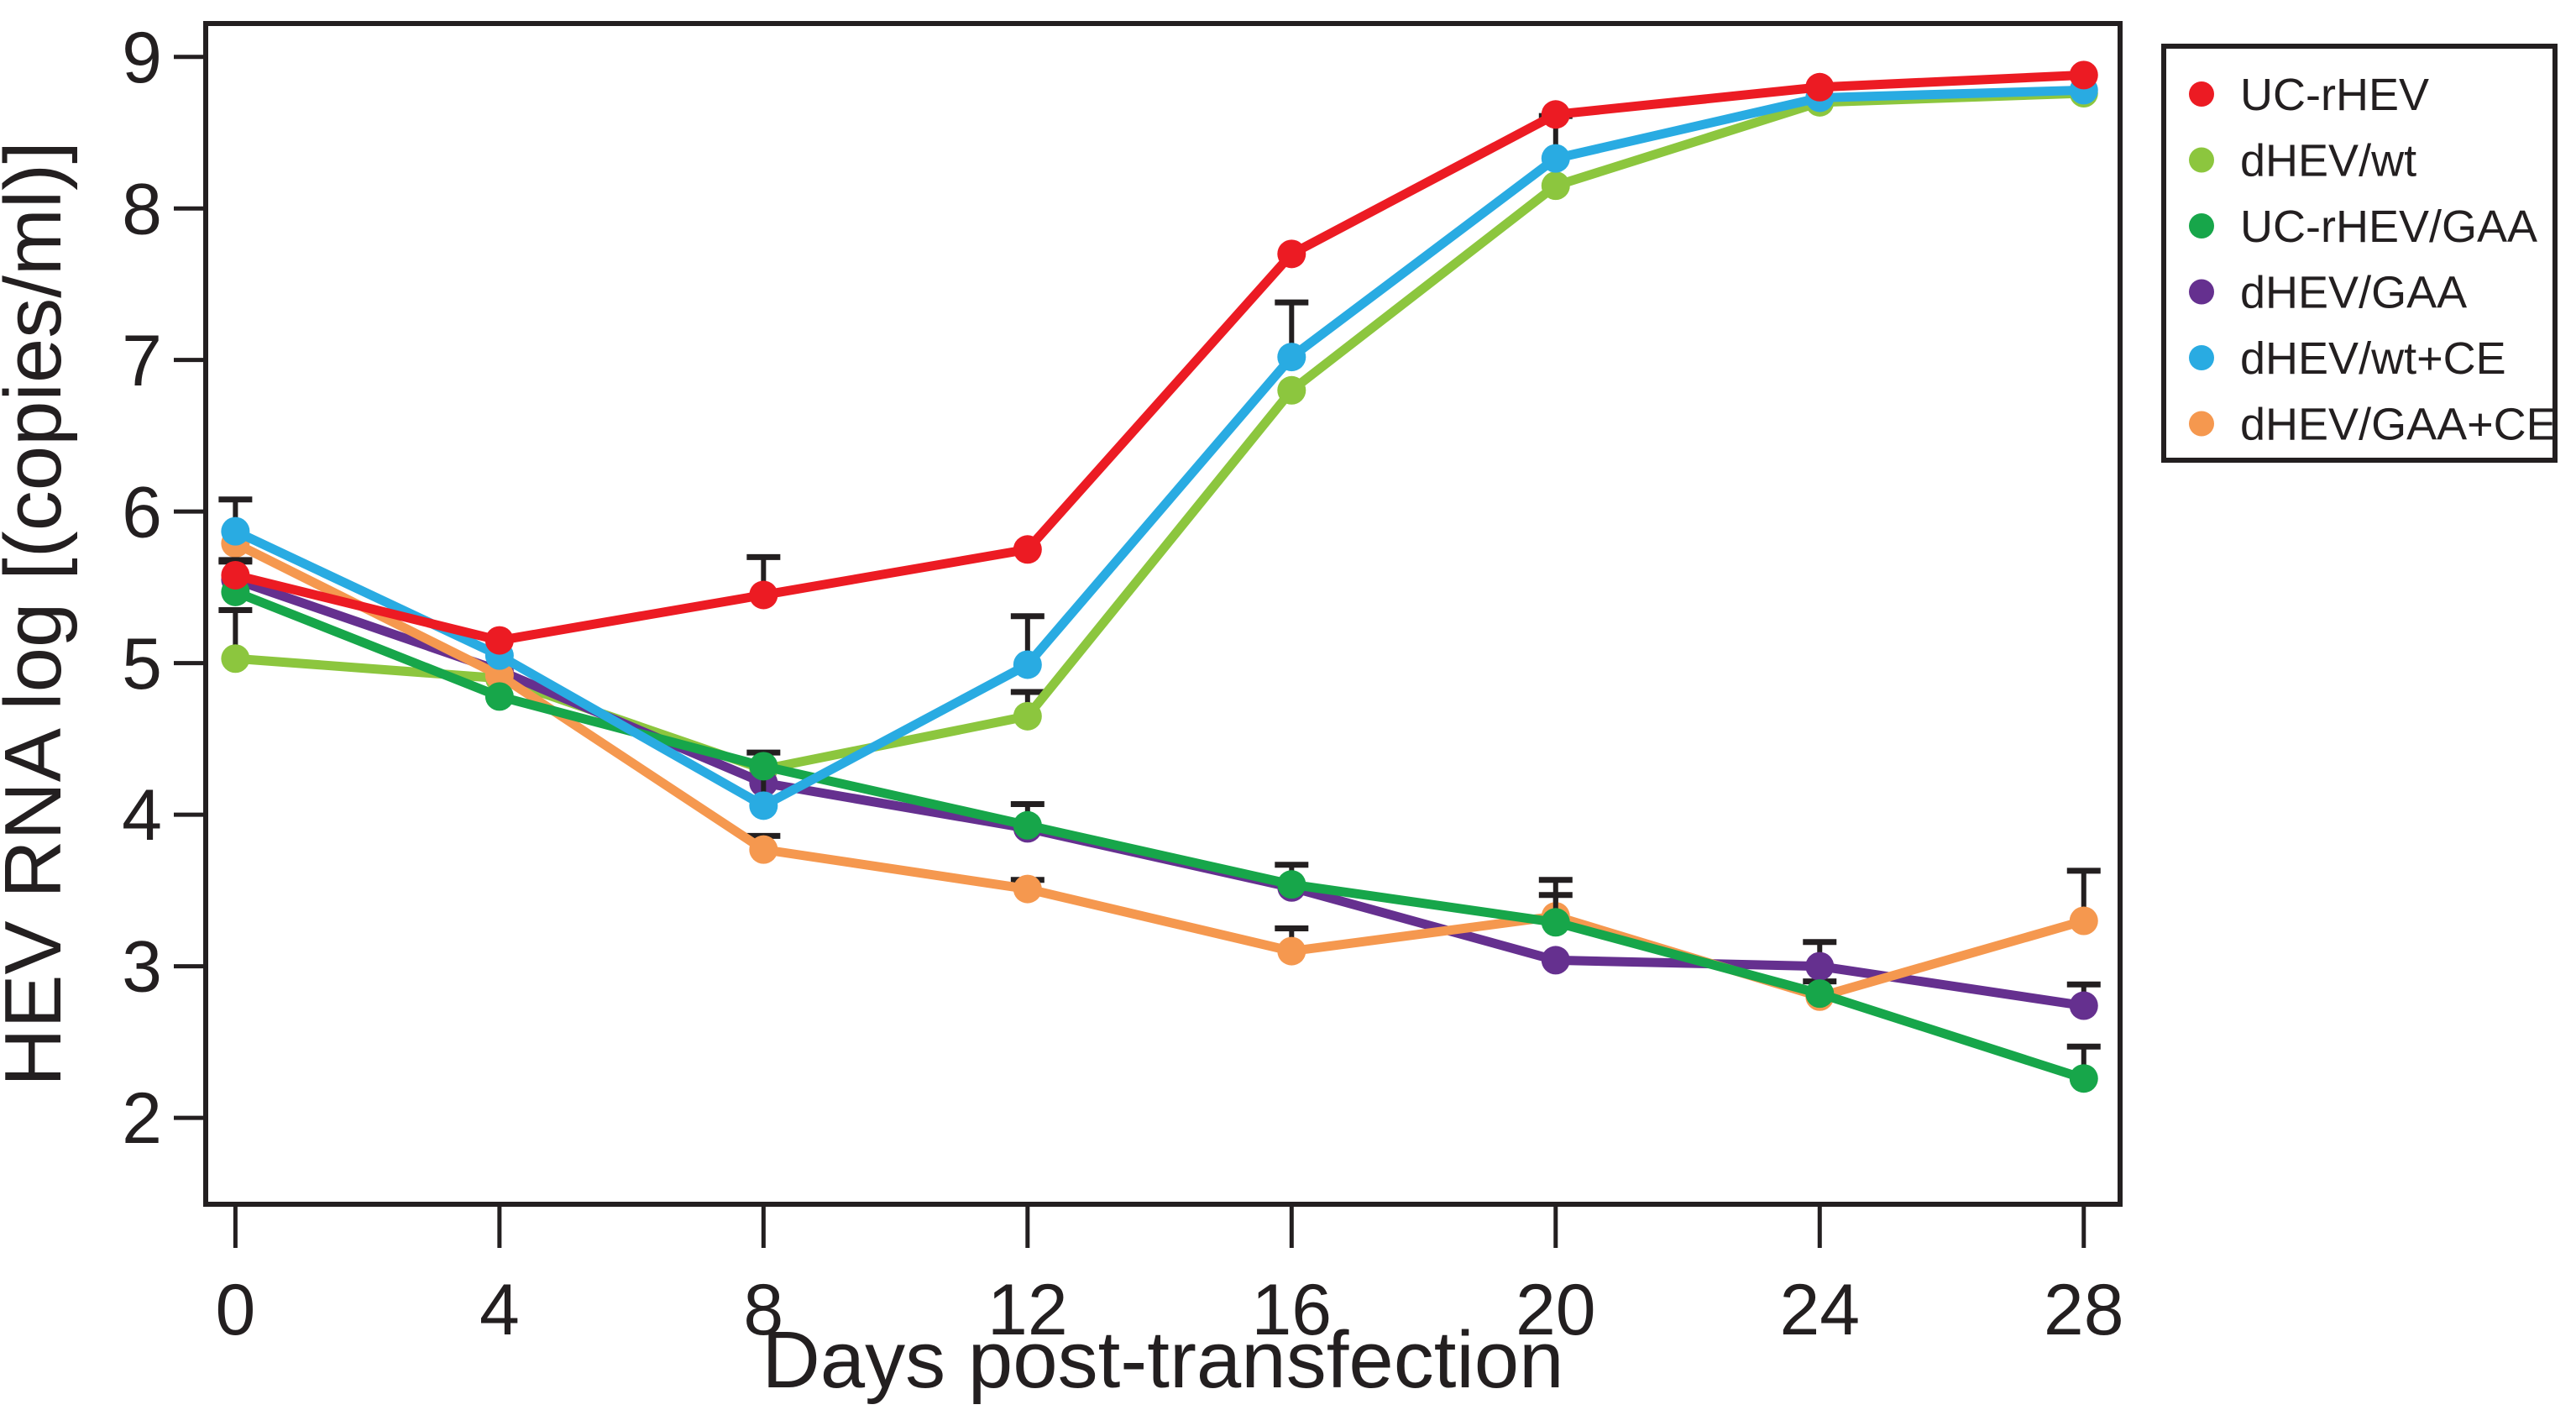 The image size is (2576, 1410). I want to click on y-tick-label: 6, so click(142, 512).